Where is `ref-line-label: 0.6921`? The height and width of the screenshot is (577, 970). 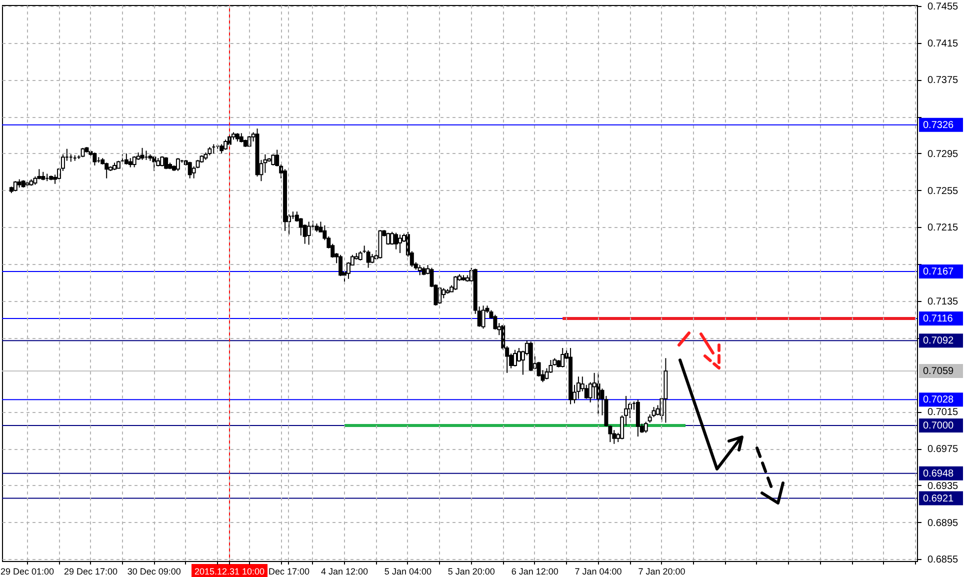
ref-line-label: 0.6921 is located at coordinates (938, 498).